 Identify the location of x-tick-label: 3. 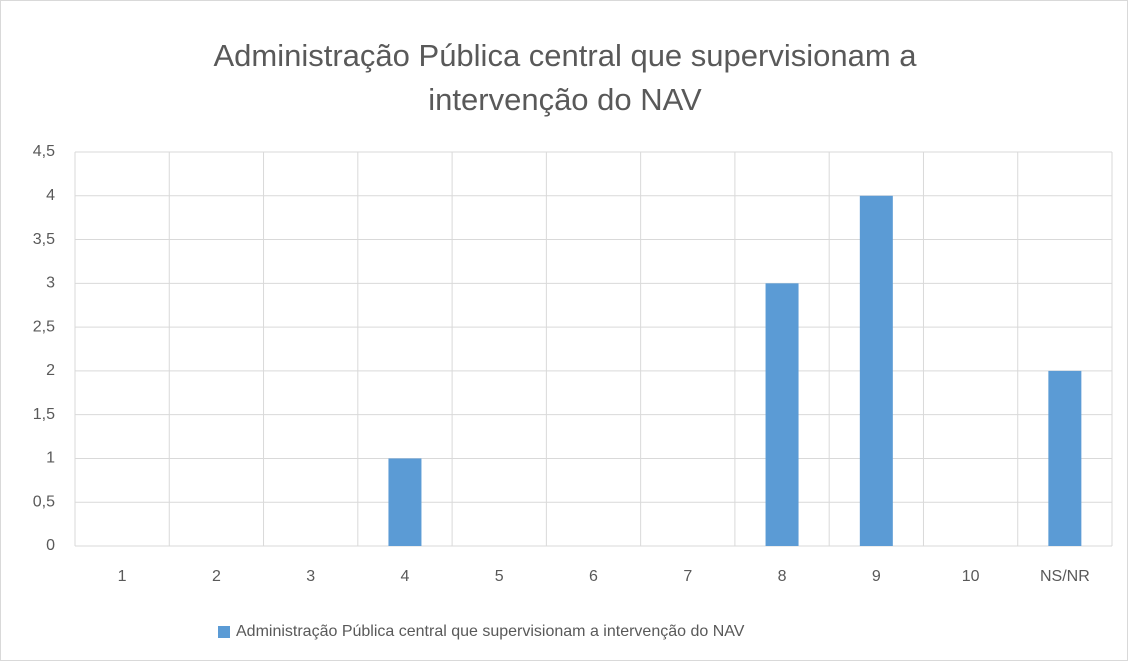
(310, 576).